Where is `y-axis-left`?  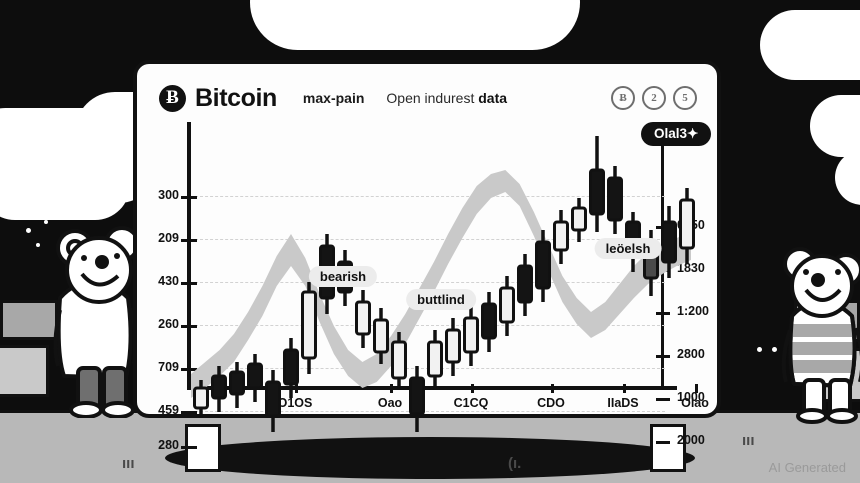
y-axis-left is located at coordinates (189, 256).